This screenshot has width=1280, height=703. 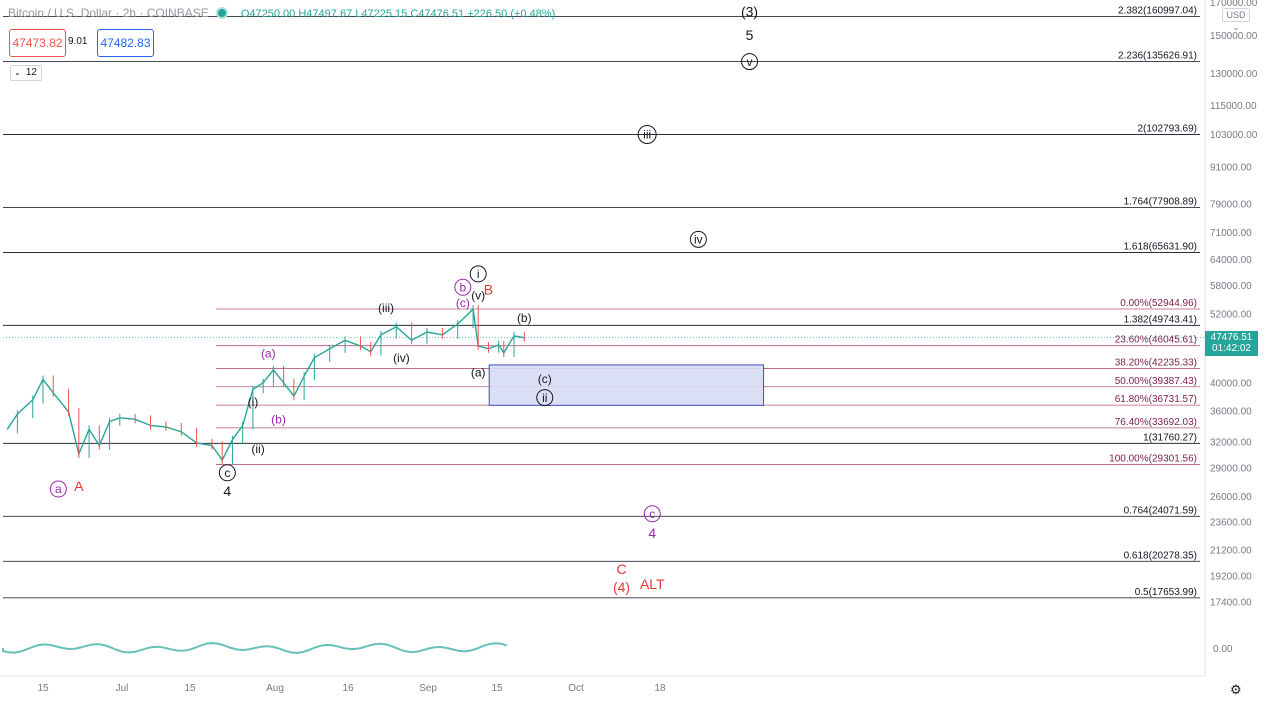 What do you see at coordinates (1231, 343) in the screenshot?
I see `last-price-label: 47476.51 01:42:02` at bounding box center [1231, 343].